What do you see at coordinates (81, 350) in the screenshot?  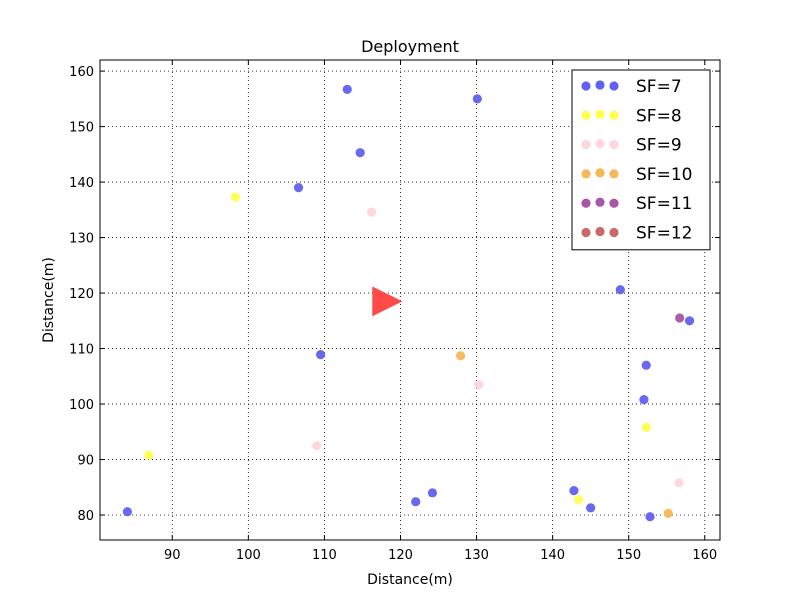 I see `y-tick-label: 110` at bounding box center [81, 350].